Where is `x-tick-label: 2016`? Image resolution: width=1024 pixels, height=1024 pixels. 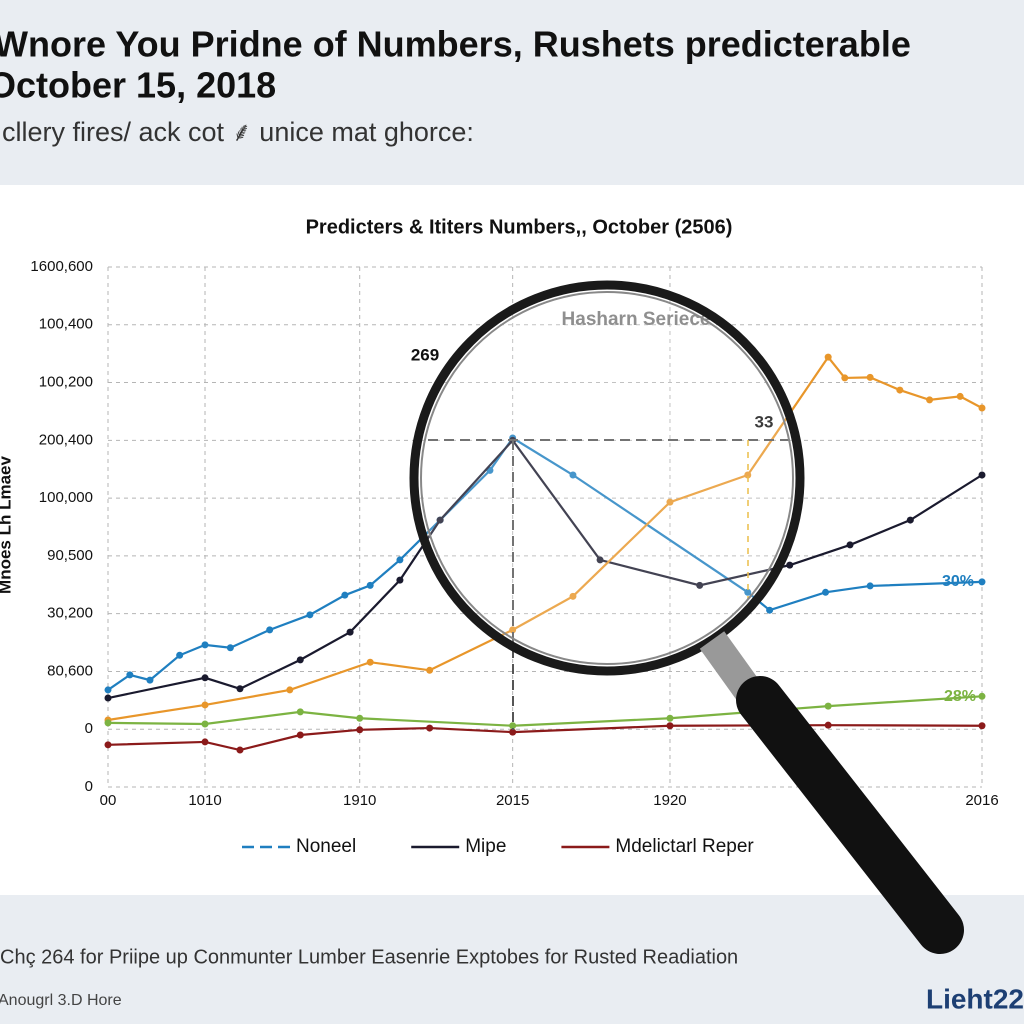
x-tick-label: 2016 is located at coordinates (981, 800).